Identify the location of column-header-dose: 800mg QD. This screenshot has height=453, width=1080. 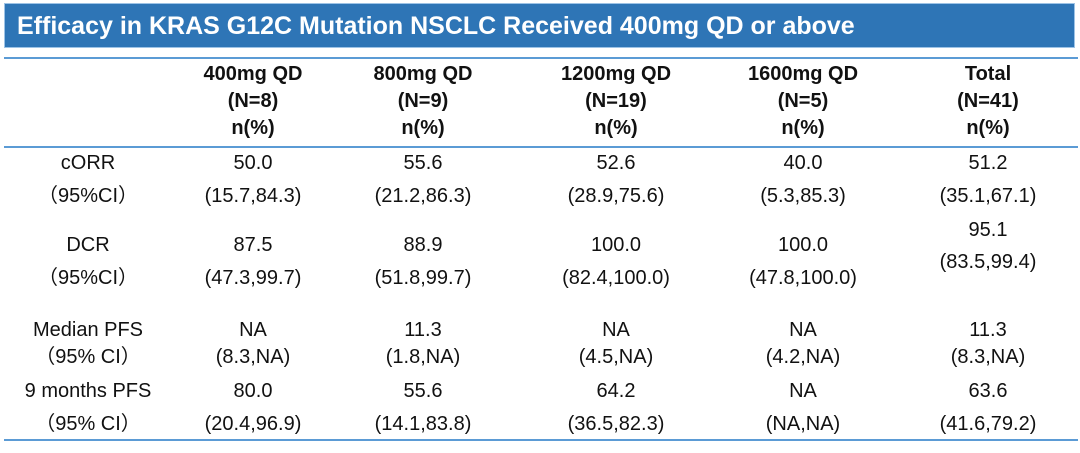
(423, 74).